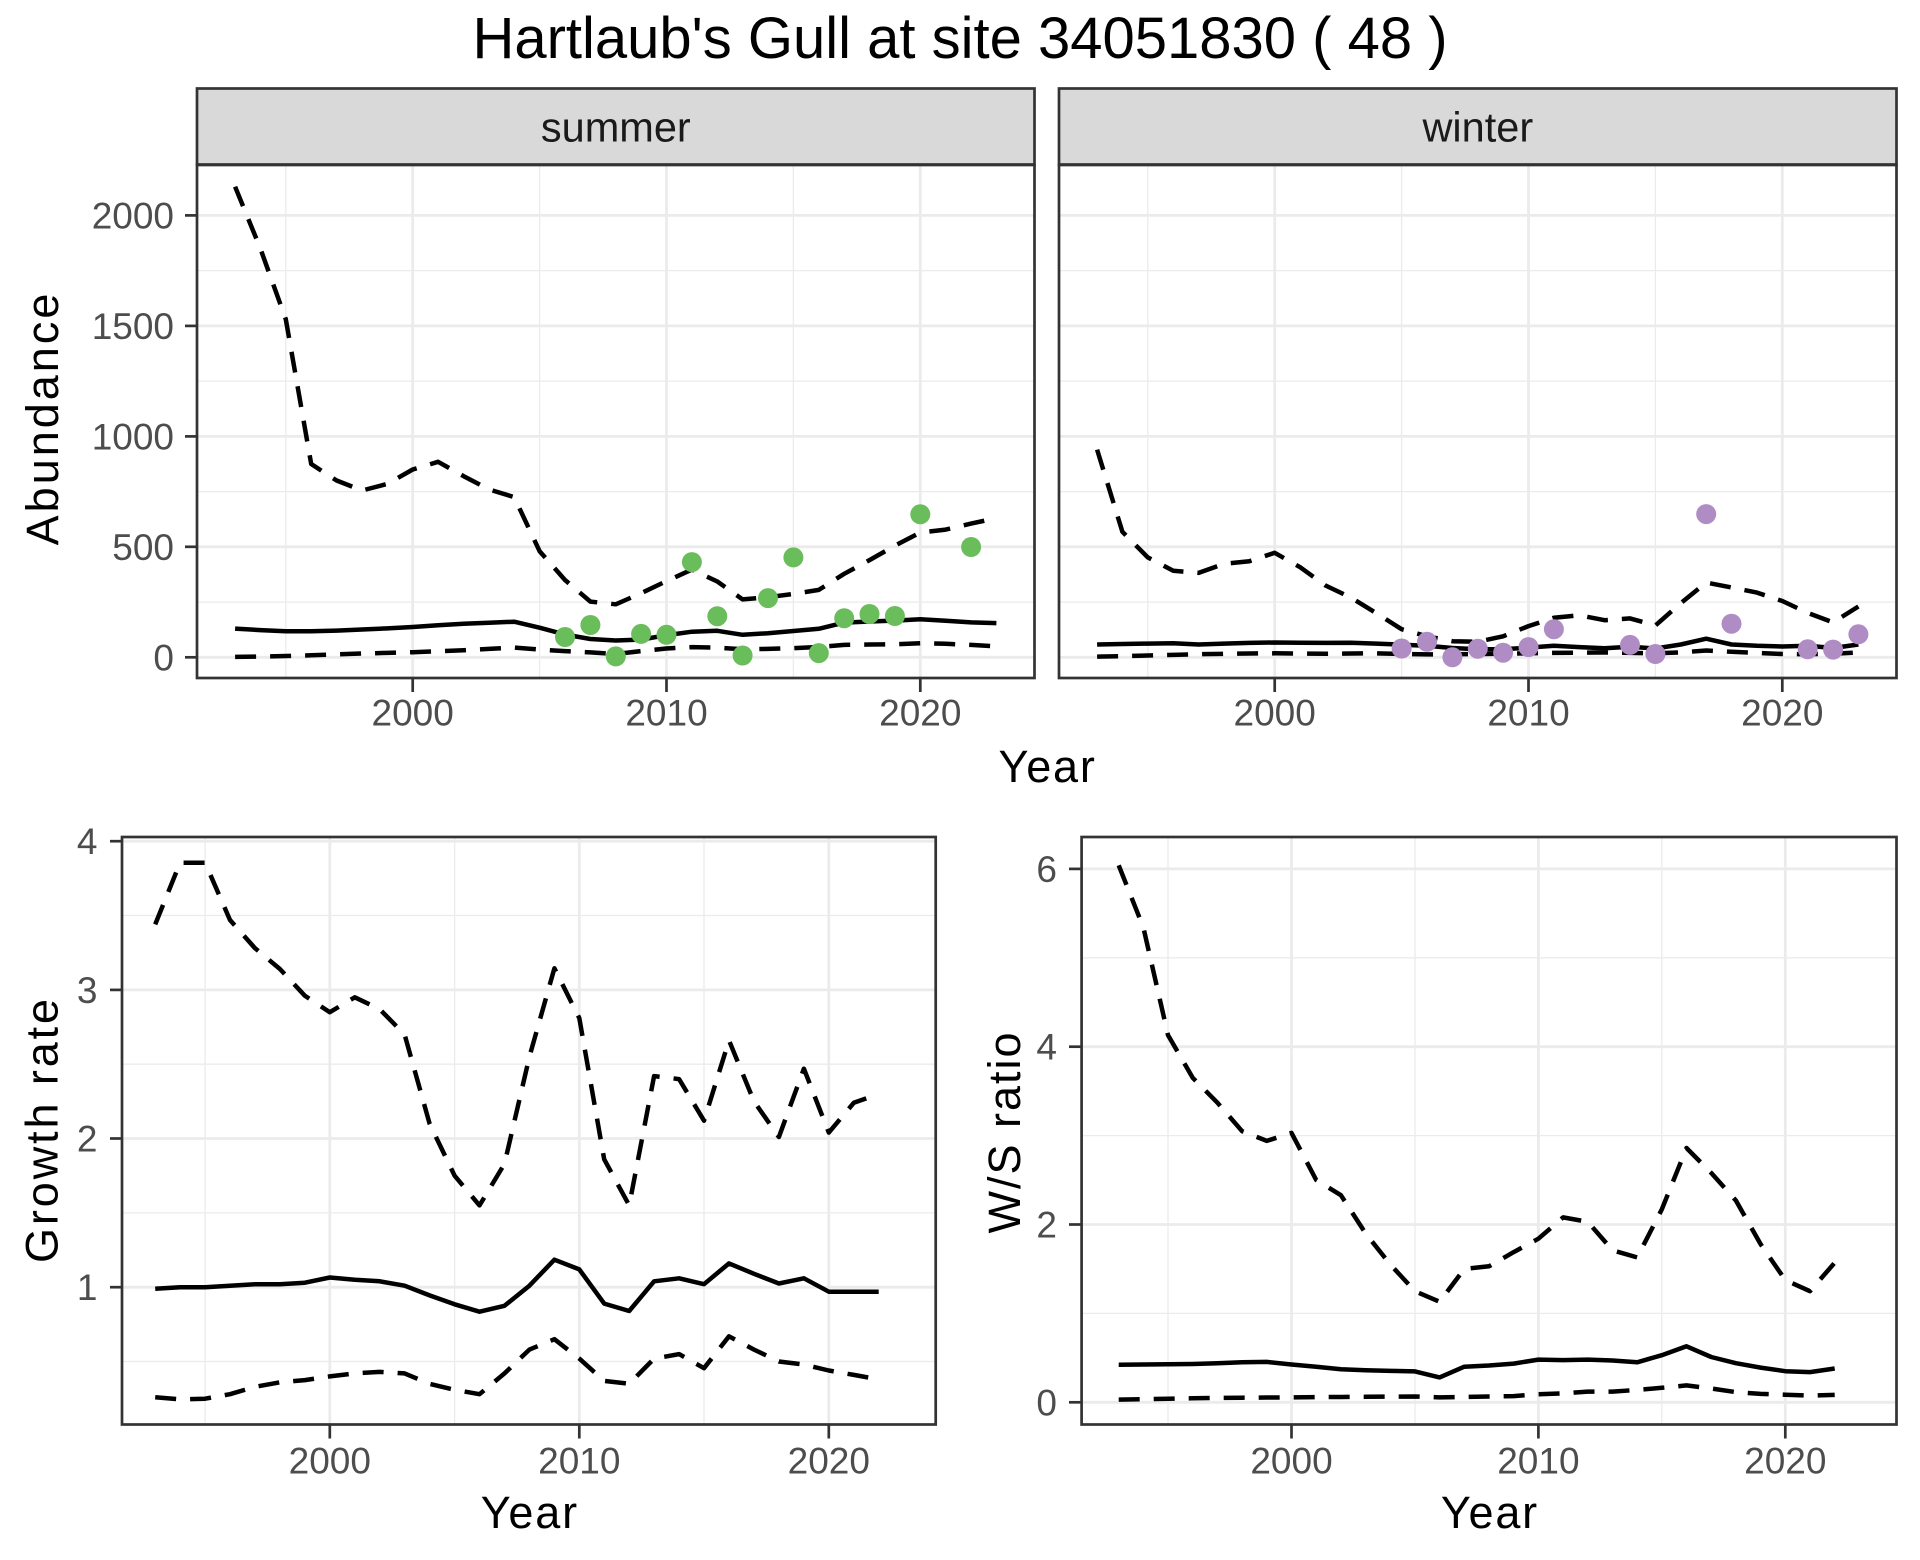 The width and height of the screenshot is (1920, 1560). I want to click on svg-text: 3, so click(87, 990).